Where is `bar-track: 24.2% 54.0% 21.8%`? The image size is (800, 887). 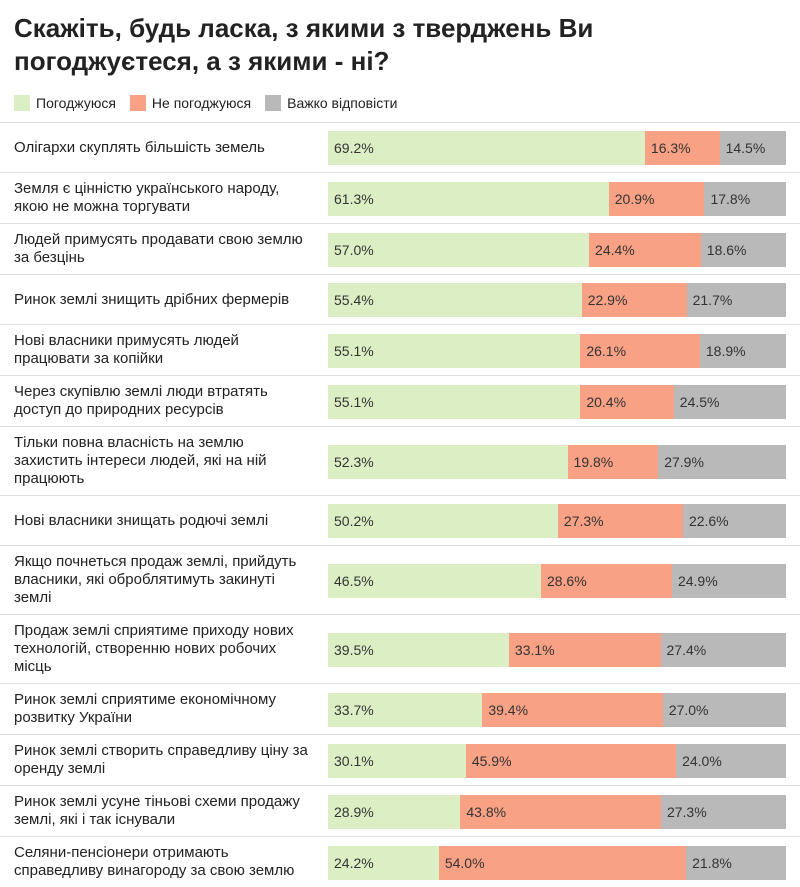
bar-track: 24.2% 54.0% 21.8% is located at coordinates (557, 862).